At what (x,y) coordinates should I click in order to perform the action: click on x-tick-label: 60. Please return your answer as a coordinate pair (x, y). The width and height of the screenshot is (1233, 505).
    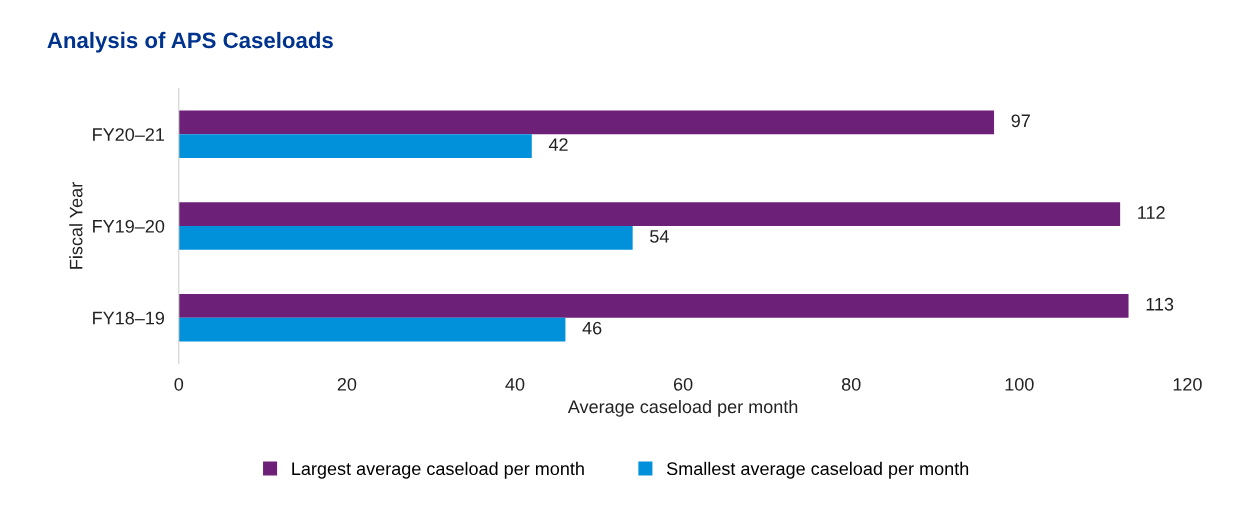
    Looking at the image, I should click on (683, 384).